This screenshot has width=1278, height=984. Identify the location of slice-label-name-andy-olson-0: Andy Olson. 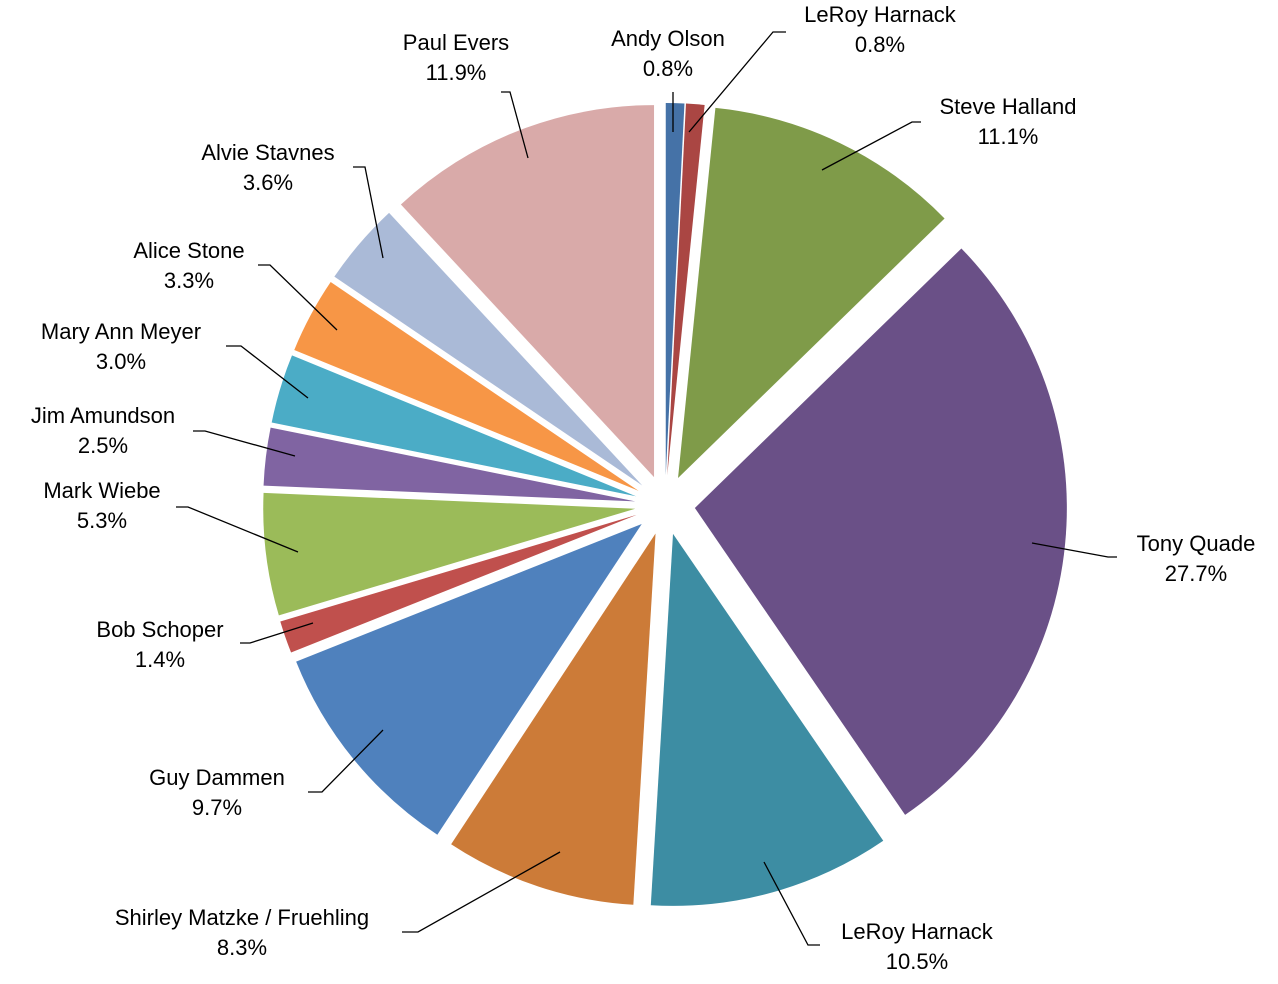
(668, 38).